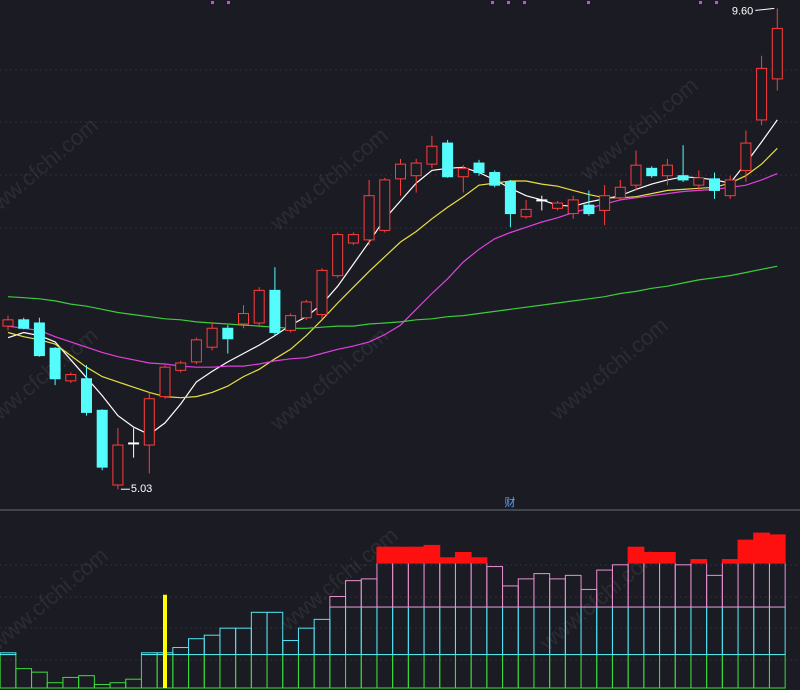 Image resolution: width=800 pixels, height=690 pixels. I want to click on max-arrow, so click(765, 9).